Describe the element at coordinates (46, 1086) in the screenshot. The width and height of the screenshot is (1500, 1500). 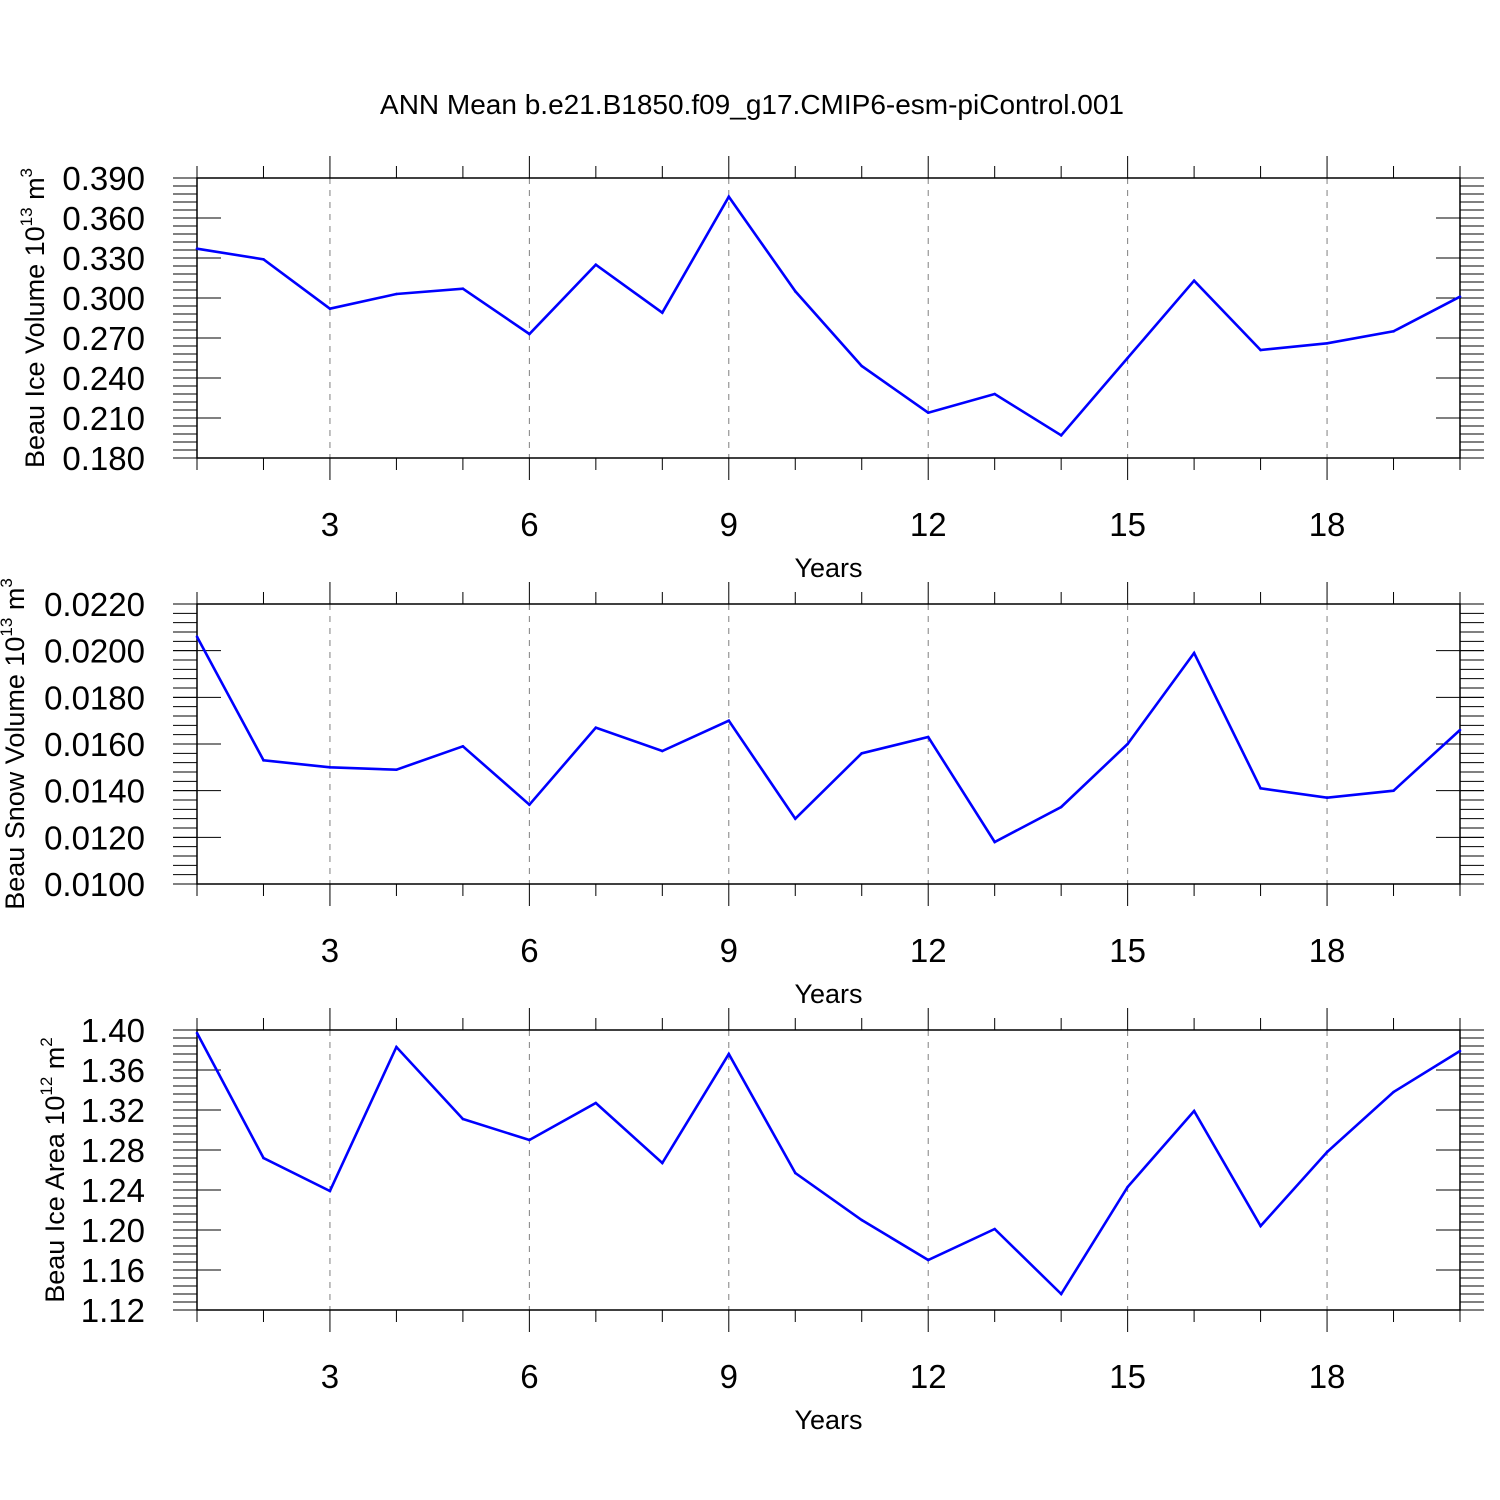
I see `y-axis-label-superscript: 12` at that location.